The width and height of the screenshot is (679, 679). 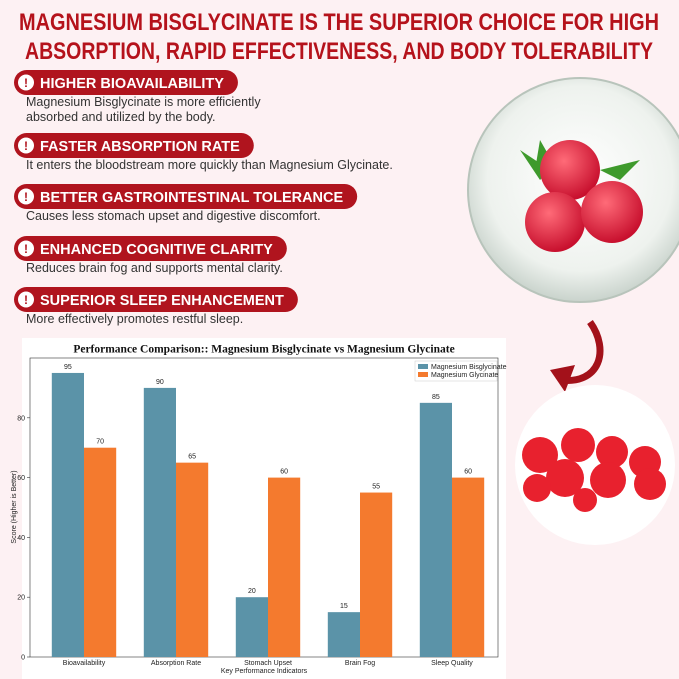 I want to click on y-tick-label: 80, so click(x=21, y=418).